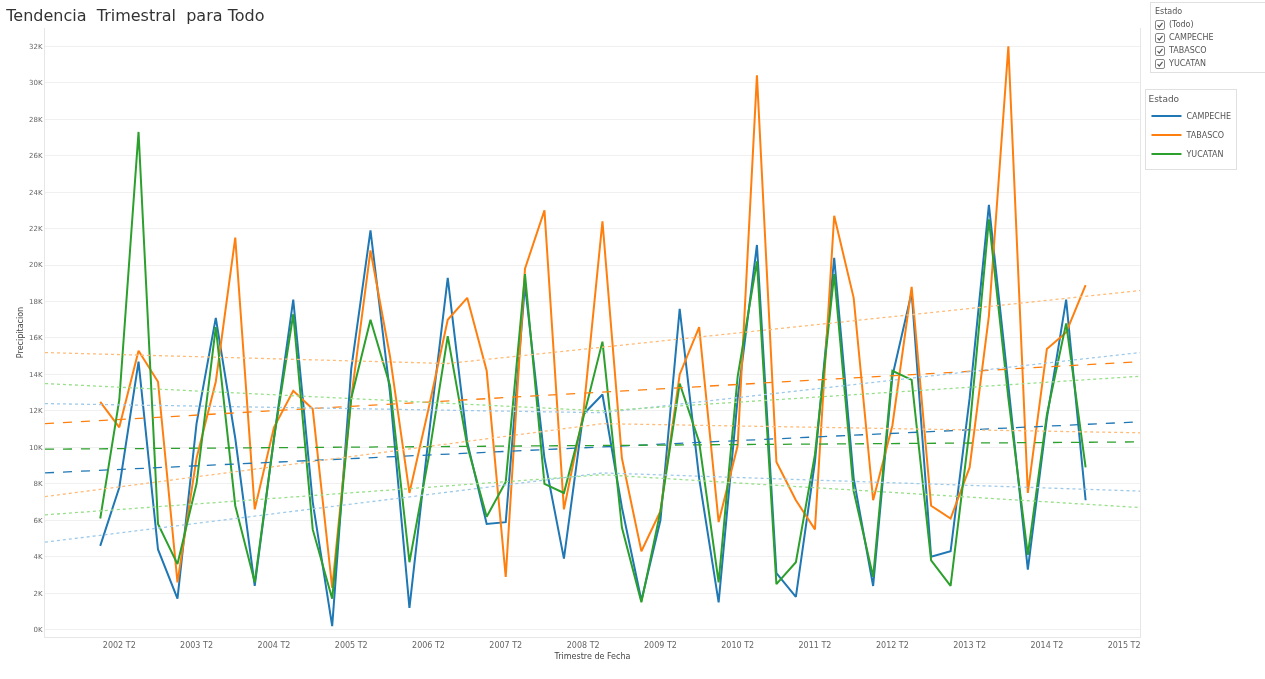 This screenshot has height=679, width=1265. What do you see at coordinates (1047, 645) in the screenshot?
I see `x-tick-label: 2014 T2` at bounding box center [1047, 645].